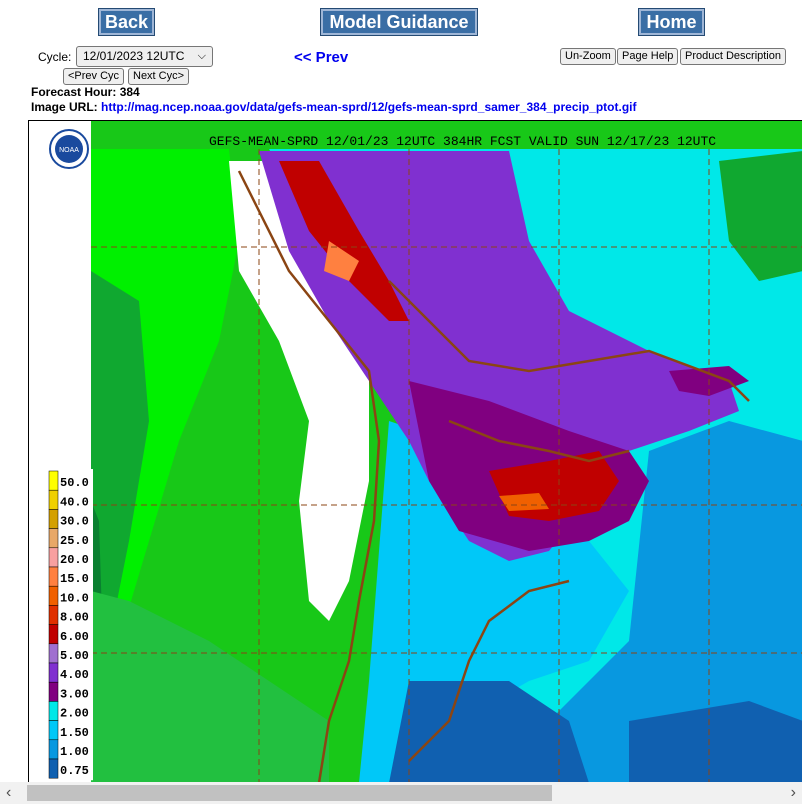 Image resolution: width=802 pixels, height=804 pixels. Describe the element at coordinates (74, 637) in the screenshot. I see `legend-label: 6.00` at that location.